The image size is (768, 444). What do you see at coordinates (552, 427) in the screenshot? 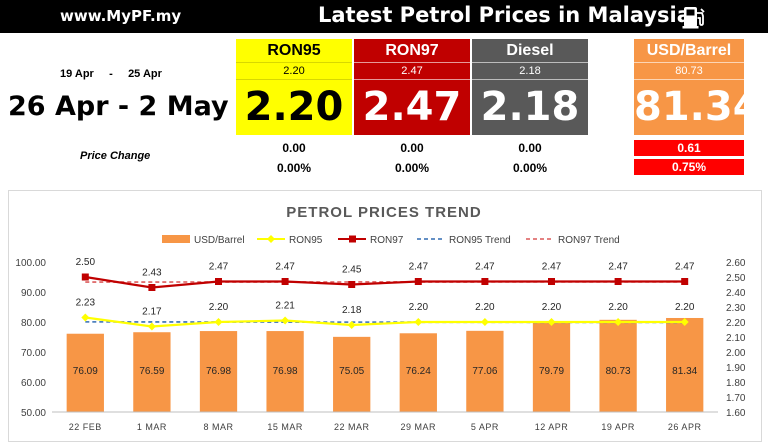
I see `x-axis-tick-label: 12 APR` at bounding box center [552, 427].